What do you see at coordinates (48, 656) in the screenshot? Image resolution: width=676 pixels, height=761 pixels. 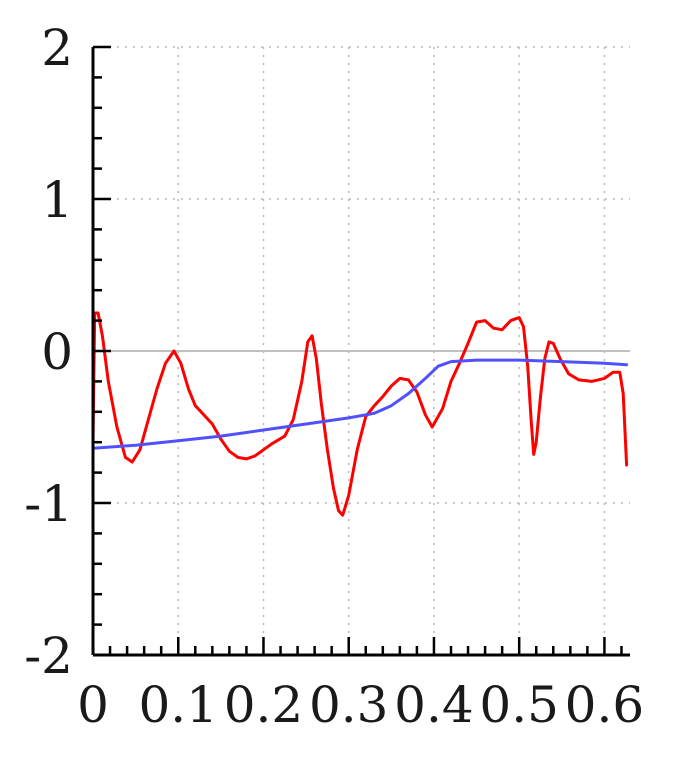 I see `y-tick-label: -2` at bounding box center [48, 656].